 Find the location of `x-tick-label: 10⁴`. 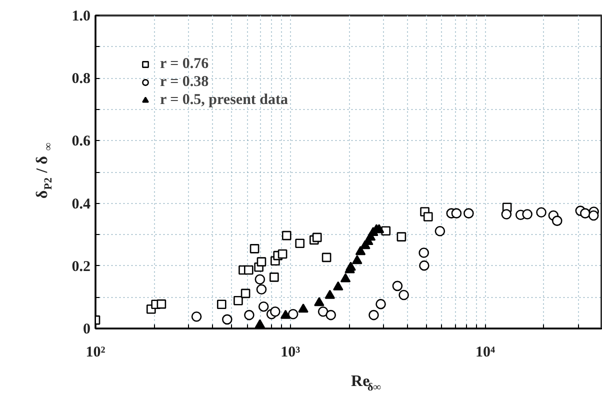

x-tick-label: 10⁴ is located at coordinates (485, 352).